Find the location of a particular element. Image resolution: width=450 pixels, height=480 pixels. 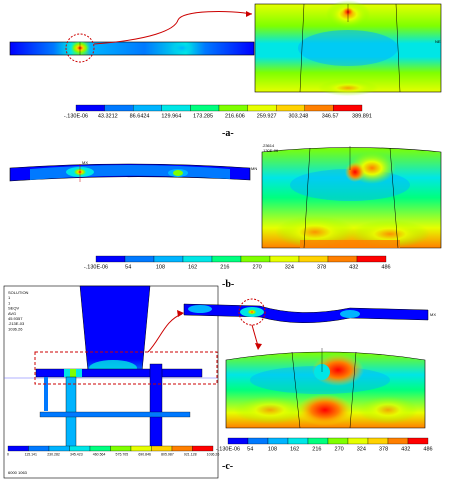

panel-b-legend-tick-label: -.130E-06 is located at coordinates (96, 268).